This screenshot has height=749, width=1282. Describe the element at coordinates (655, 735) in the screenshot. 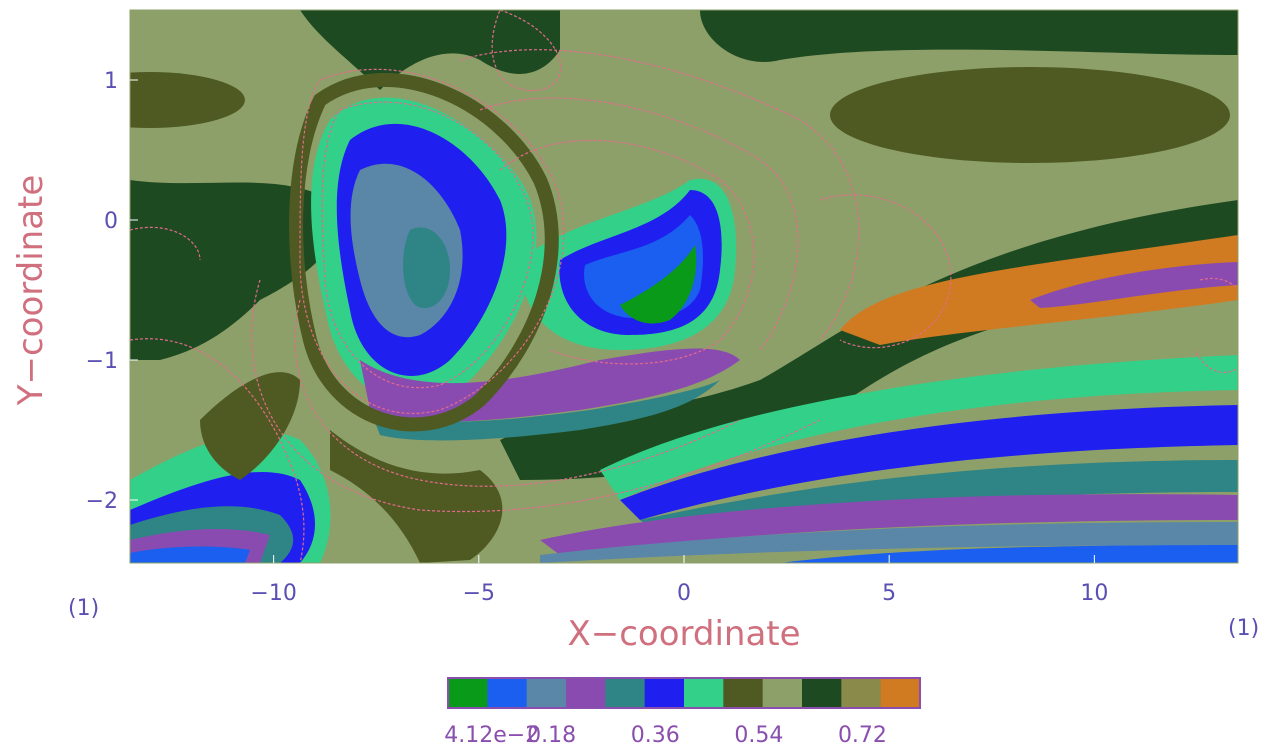

I see `colorbar-tick-label: 0.36` at that location.